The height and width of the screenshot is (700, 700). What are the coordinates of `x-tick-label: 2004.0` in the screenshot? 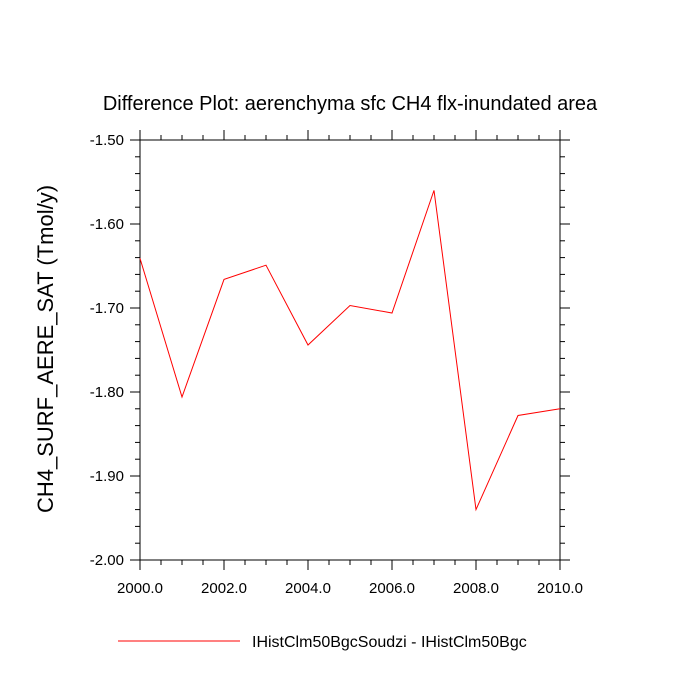 It's located at (308, 588).